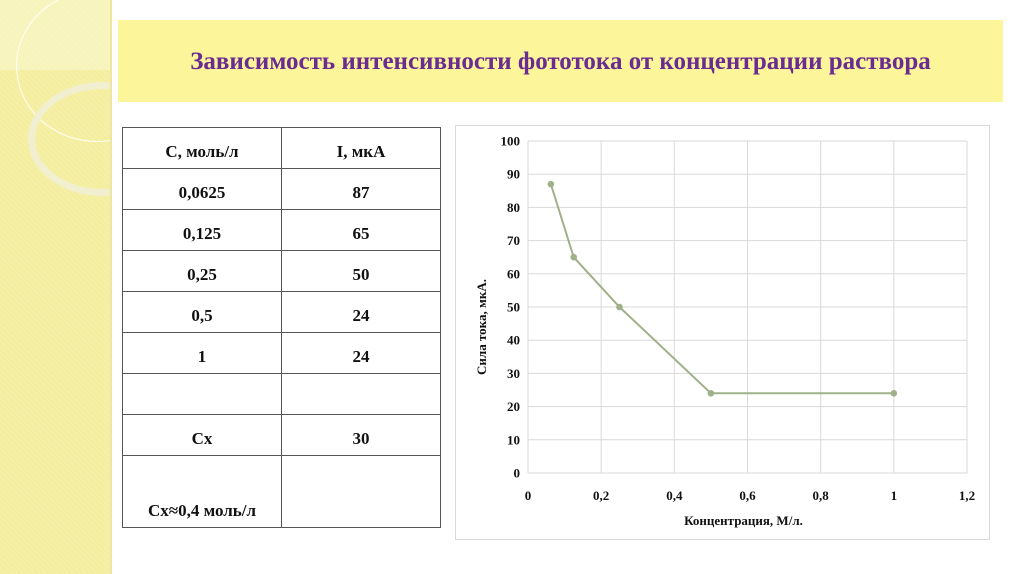  What do you see at coordinates (721, 289) in the screenshot?
I see `series-line` at bounding box center [721, 289].